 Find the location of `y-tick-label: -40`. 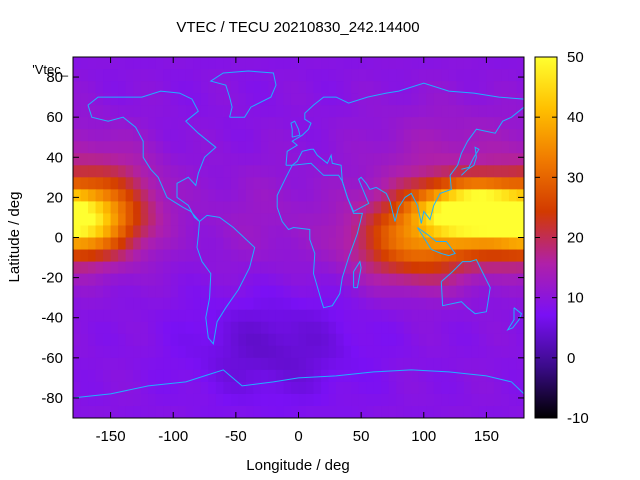

y-tick-label: -40 is located at coordinates (52, 318).